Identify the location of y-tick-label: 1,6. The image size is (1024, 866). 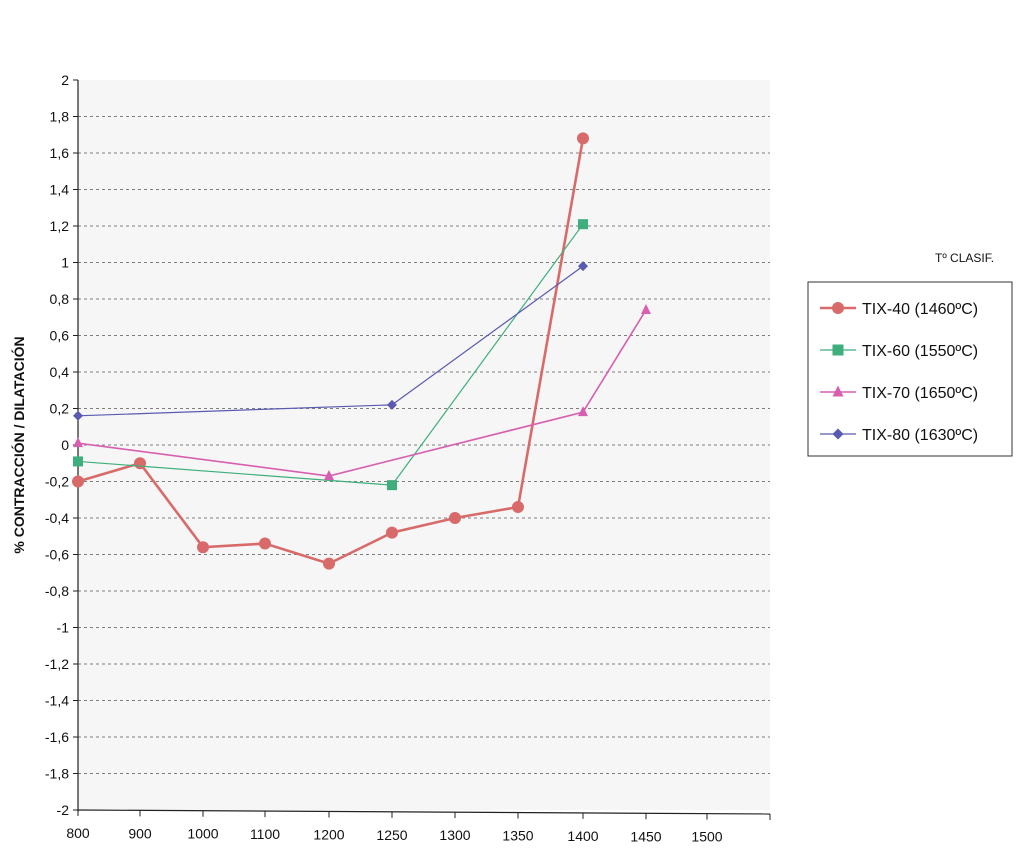
(60, 153).